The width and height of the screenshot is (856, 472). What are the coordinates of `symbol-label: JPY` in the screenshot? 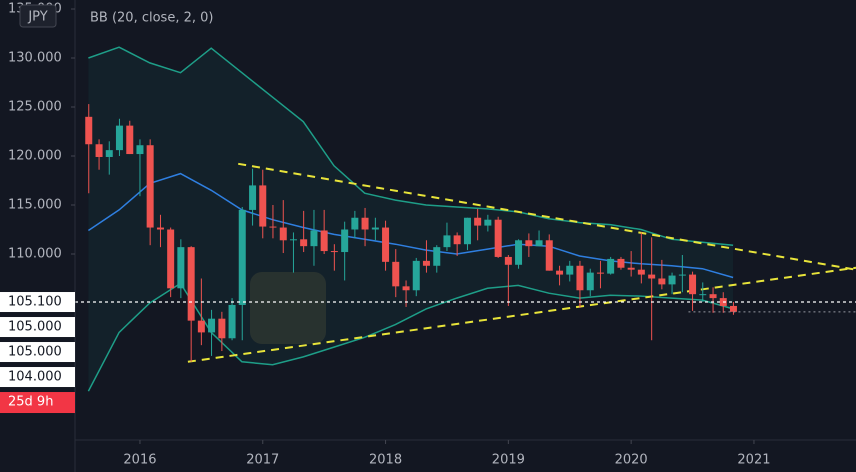 It's located at (37, 17).